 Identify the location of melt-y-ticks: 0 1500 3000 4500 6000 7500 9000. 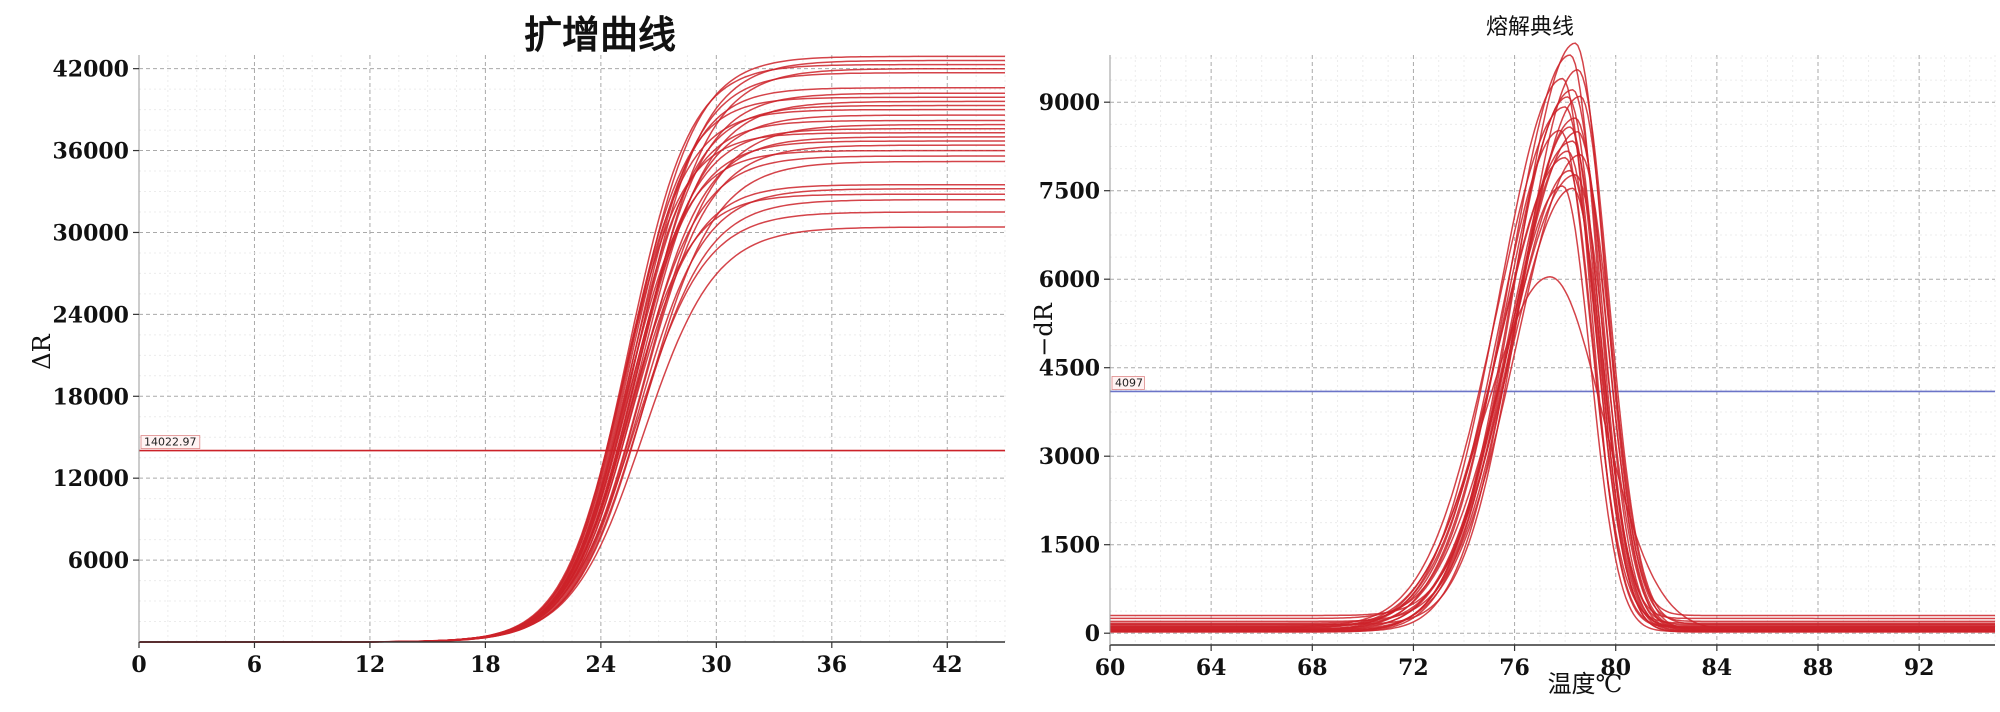
(1074, 368).